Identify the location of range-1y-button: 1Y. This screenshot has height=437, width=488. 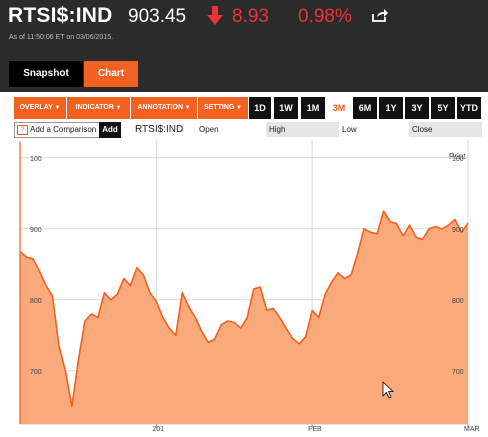
(391, 108).